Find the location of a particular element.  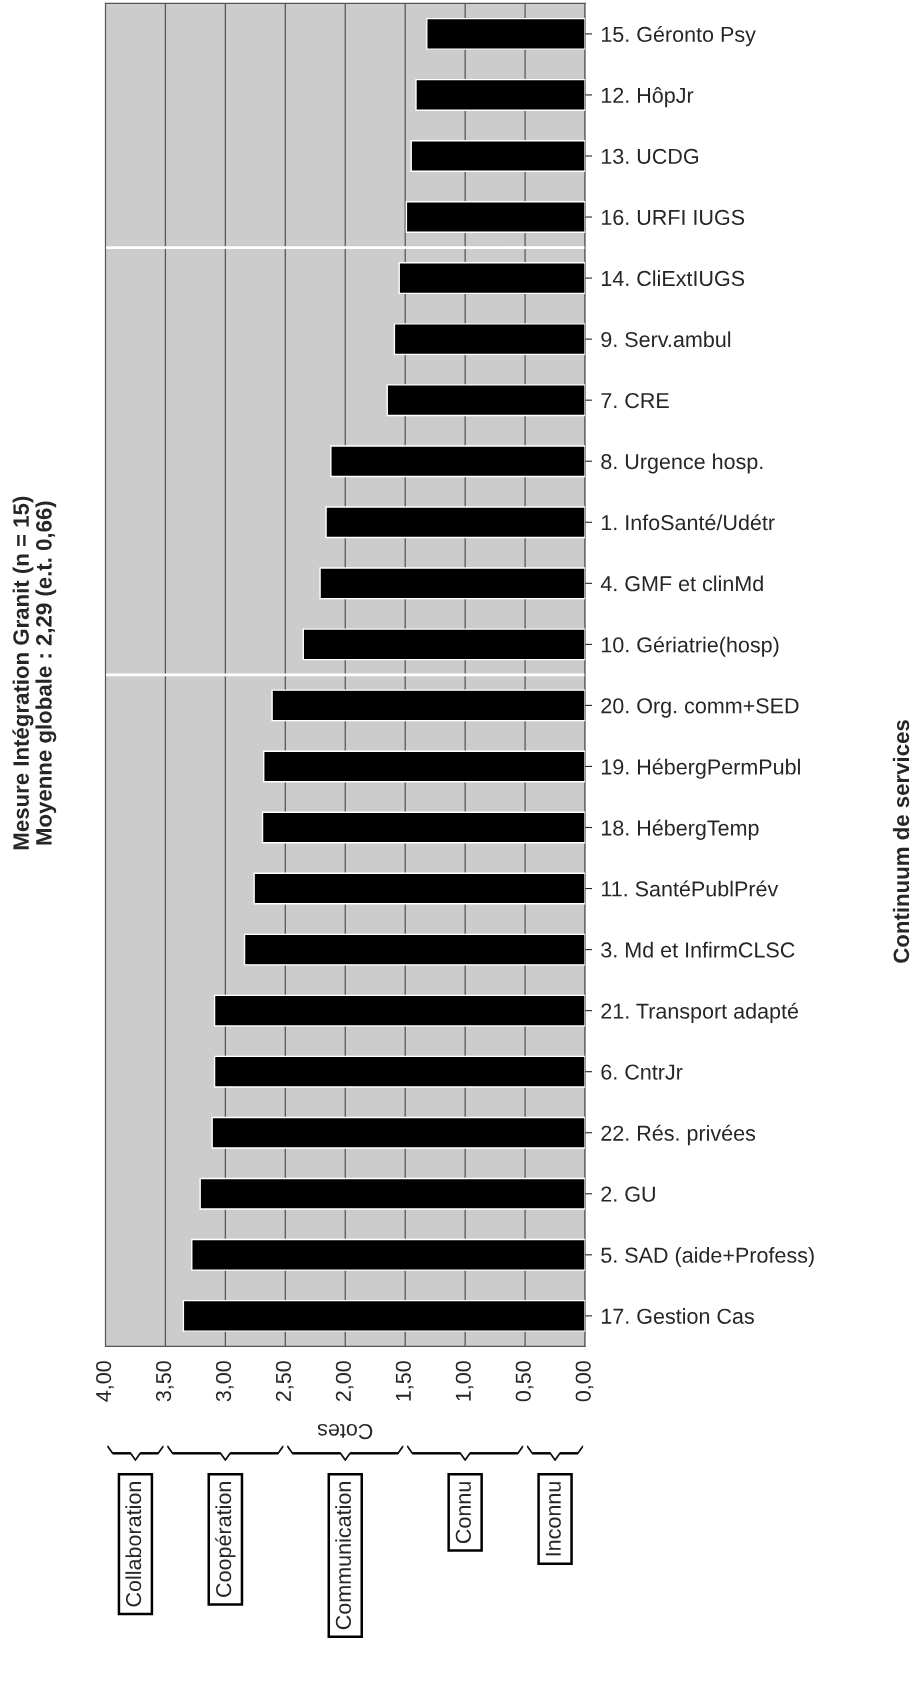

y-tick-label: 10. Gériatrie(hosp) is located at coordinates (690, 646).